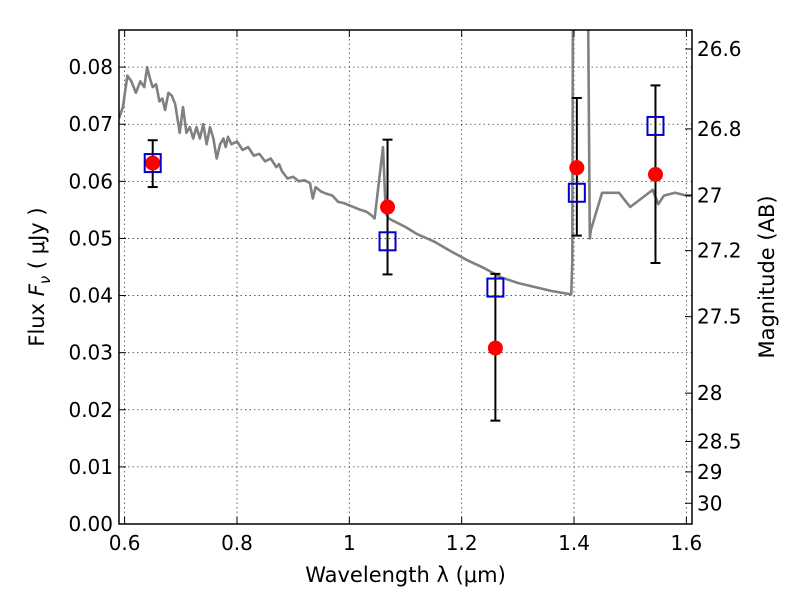 Image resolution: width=800 pixels, height=600 pixels. Describe the element at coordinates (719, 317) in the screenshot. I see `y2-tick-label: 27.5` at that location.